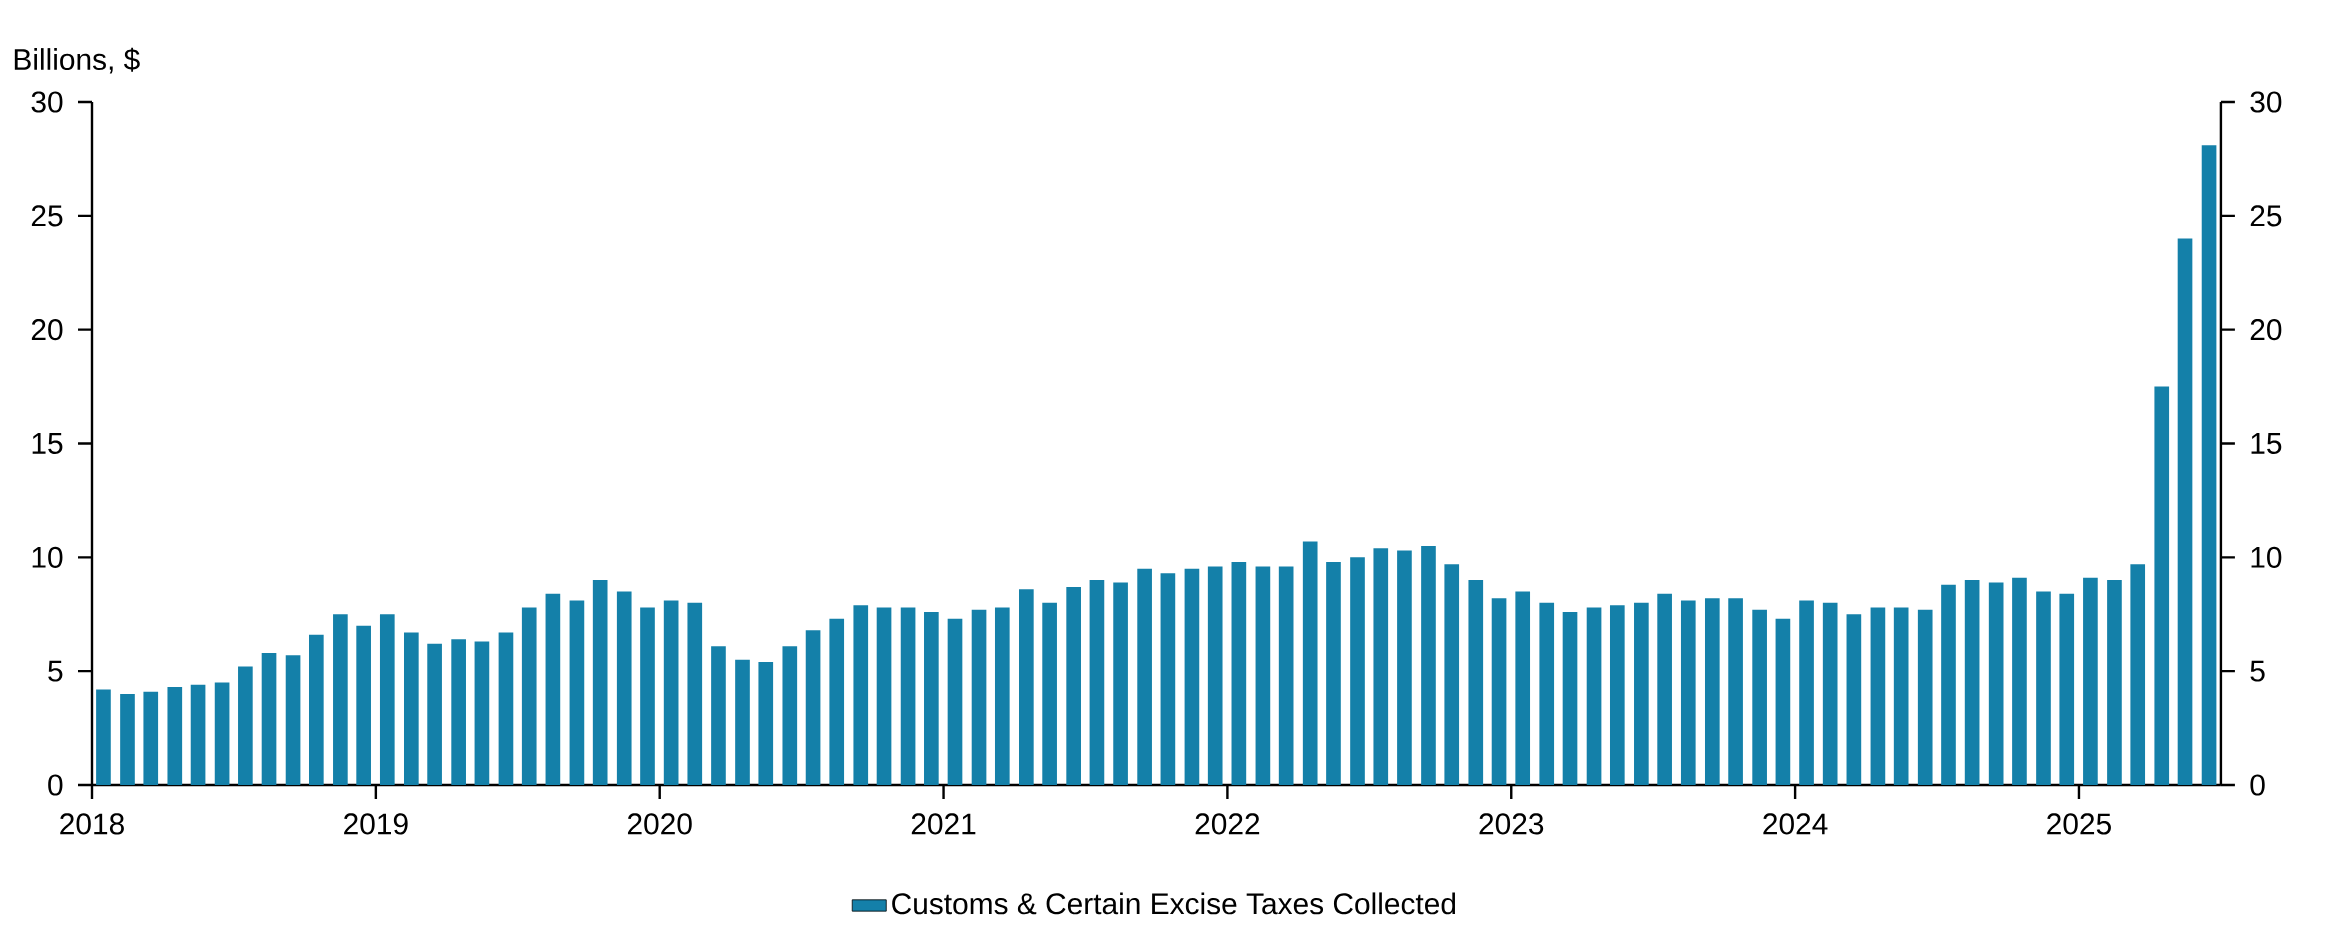  I want to click on x-tick-label: 2022, so click(1227, 824).